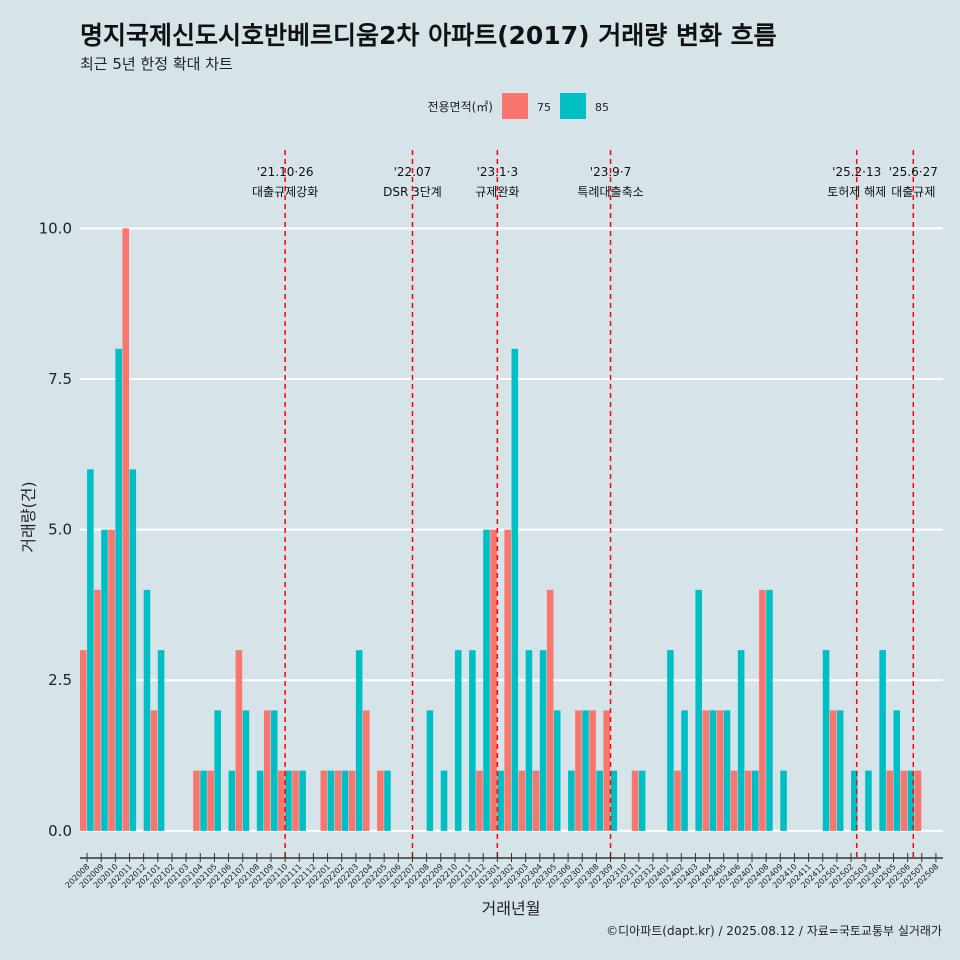 The width and height of the screenshot is (960, 960). What do you see at coordinates (460, 107) in the screenshot?
I see `legend-title: 전용면적(㎡)` at bounding box center [460, 107].